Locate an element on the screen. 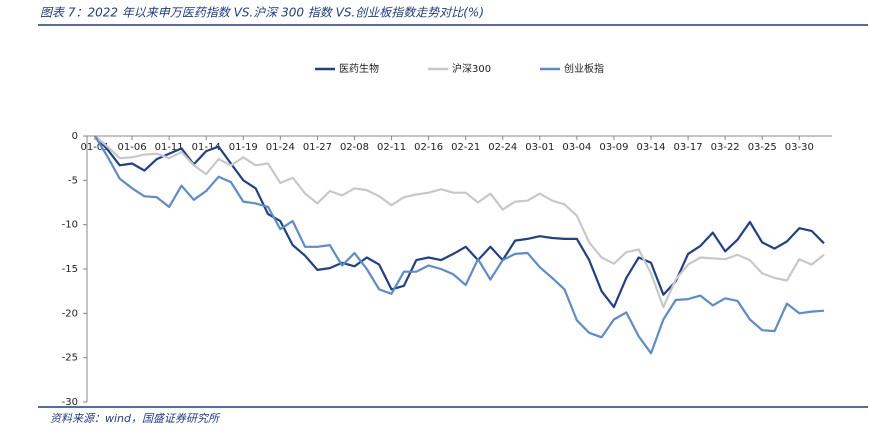 The height and width of the screenshot is (439, 870). x-tick-label: 02-16 is located at coordinates (428, 147).